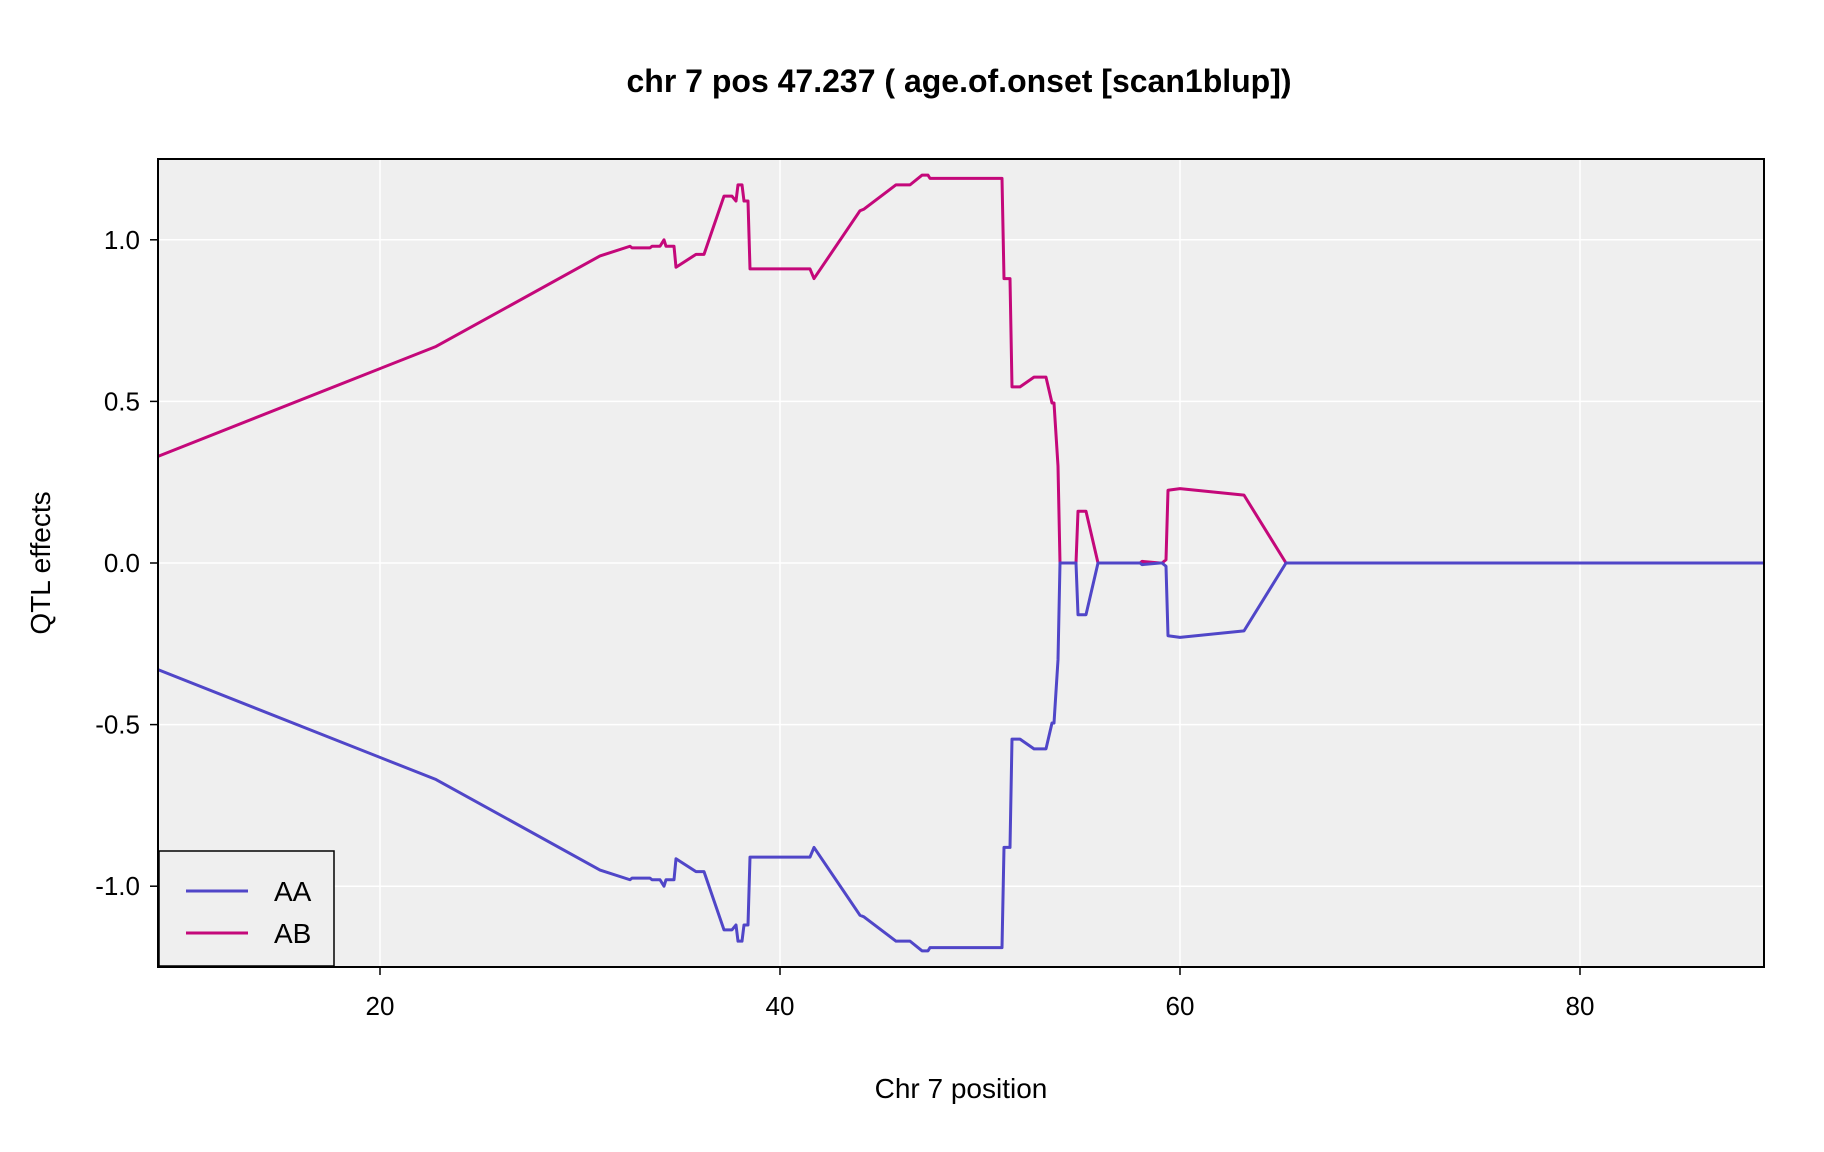 The width and height of the screenshot is (1824, 1152). Describe the element at coordinates (40, 562) in the screenshot. I see `y-axis-label: QTL effects` at that location.